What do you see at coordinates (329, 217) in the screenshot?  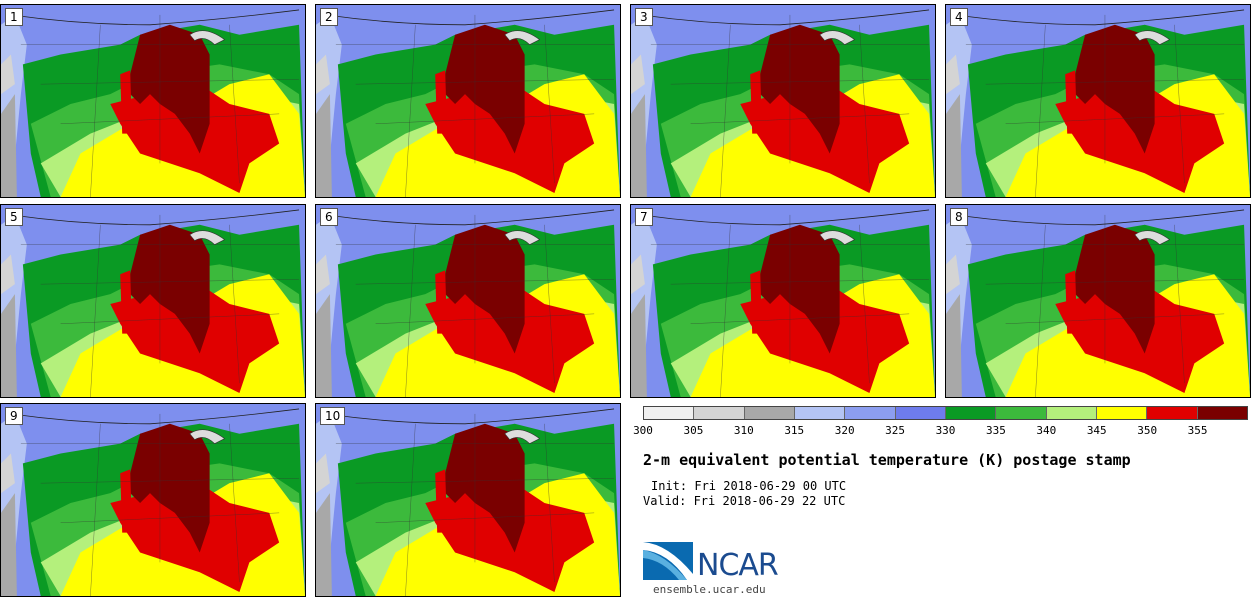 I see `panel-number: 6` at bounding box center [329, 217].